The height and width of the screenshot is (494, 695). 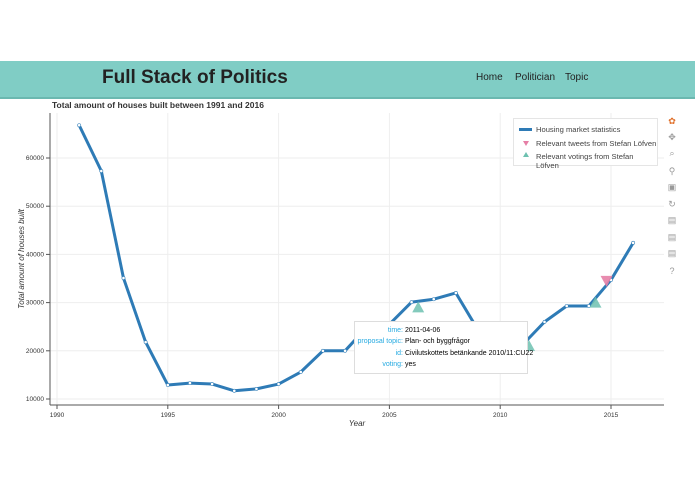 What do you see at coordinates (672, 271) in the screenshot?
I see `help-icon: ?` at bounding box center [672, 271].